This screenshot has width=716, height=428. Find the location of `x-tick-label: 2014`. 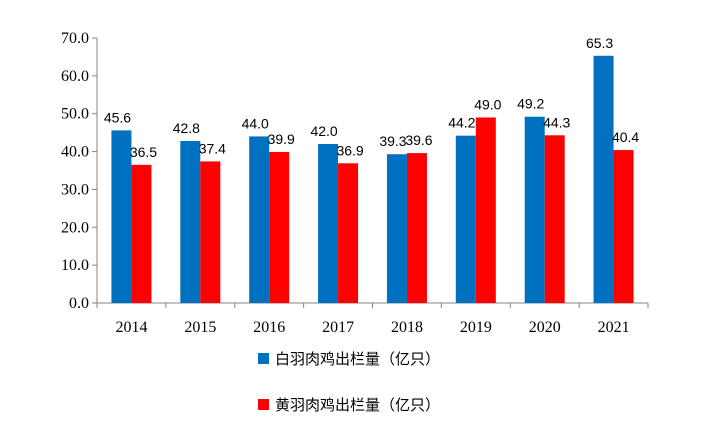

x-tick-label: 2014 is located at coordinates (131, 327).